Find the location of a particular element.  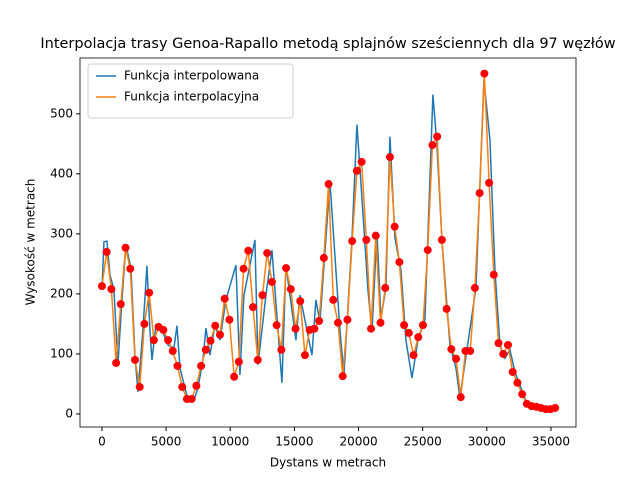

legend-box is located at coordinates (190, 91).